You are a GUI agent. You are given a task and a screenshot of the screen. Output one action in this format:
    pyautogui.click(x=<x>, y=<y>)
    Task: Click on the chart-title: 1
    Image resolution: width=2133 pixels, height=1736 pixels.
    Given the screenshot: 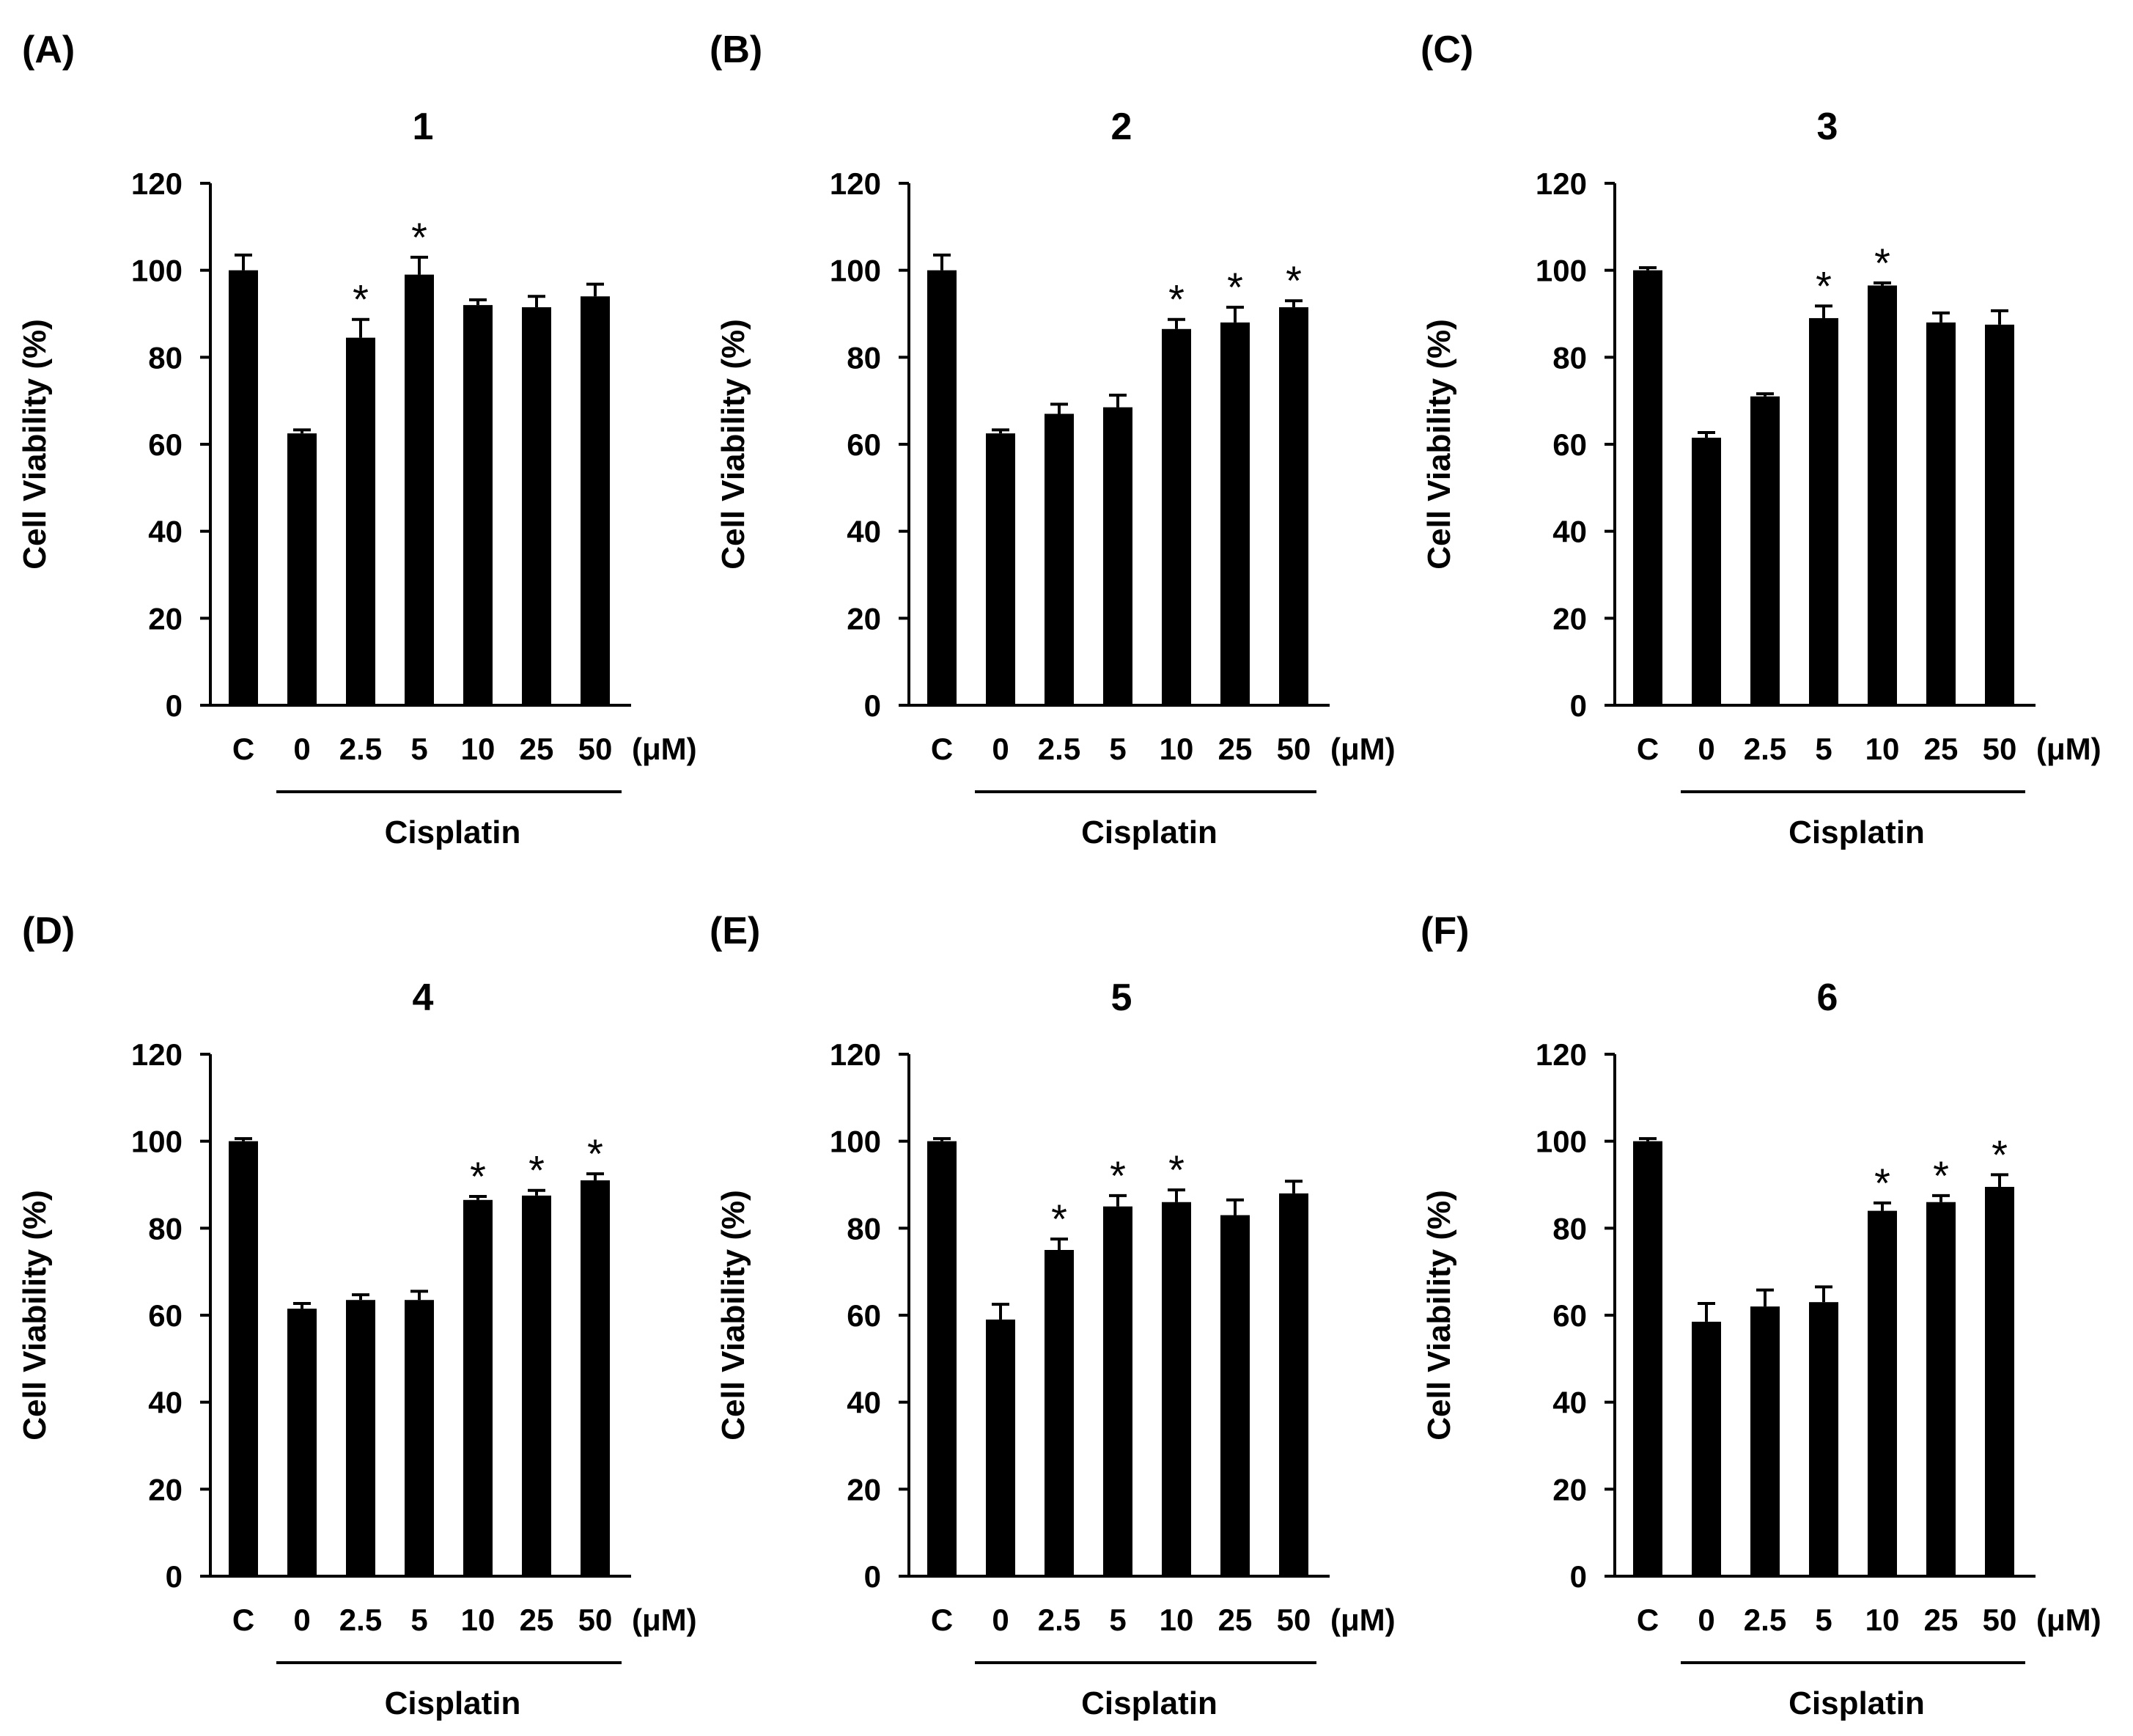 What is the action you would take?
    pyautogui.click(x=423, y=127)
    